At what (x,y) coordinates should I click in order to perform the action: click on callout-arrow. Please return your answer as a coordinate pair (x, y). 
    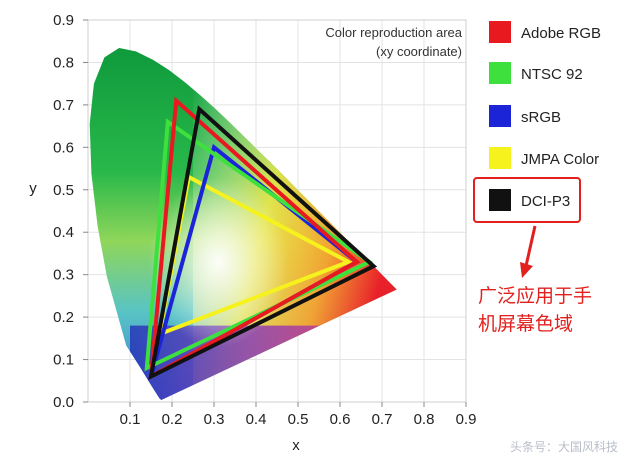
    Looking at the image, I should click on (528, 251).